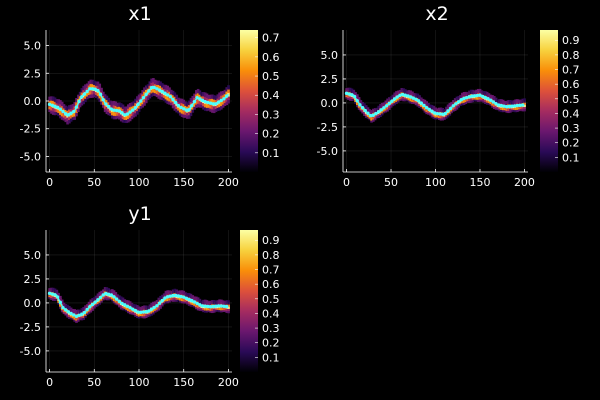  I want to click on colorbar-tick-label: 0.6, so click(271, 57).